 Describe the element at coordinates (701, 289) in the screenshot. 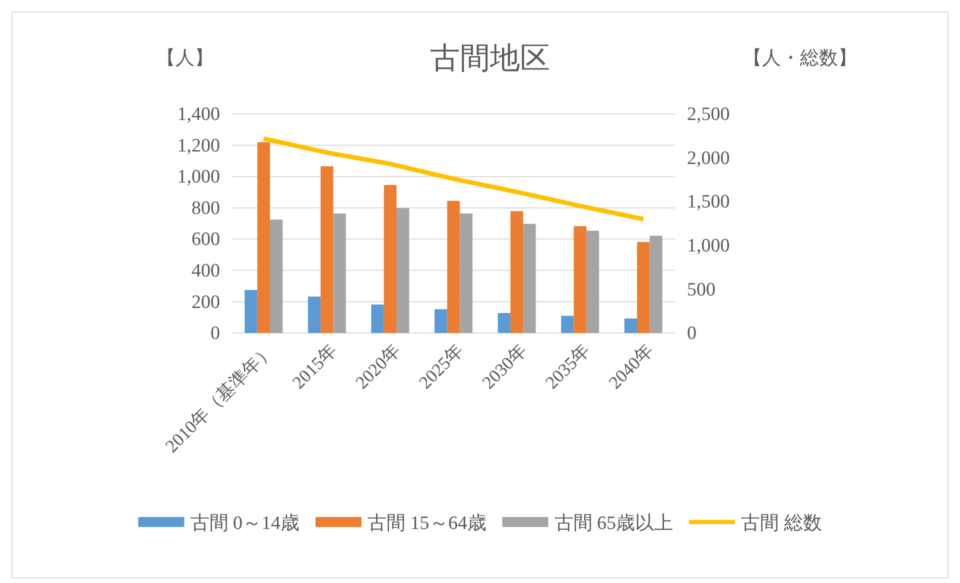

I see `y2-tick-label: 500` at that location.